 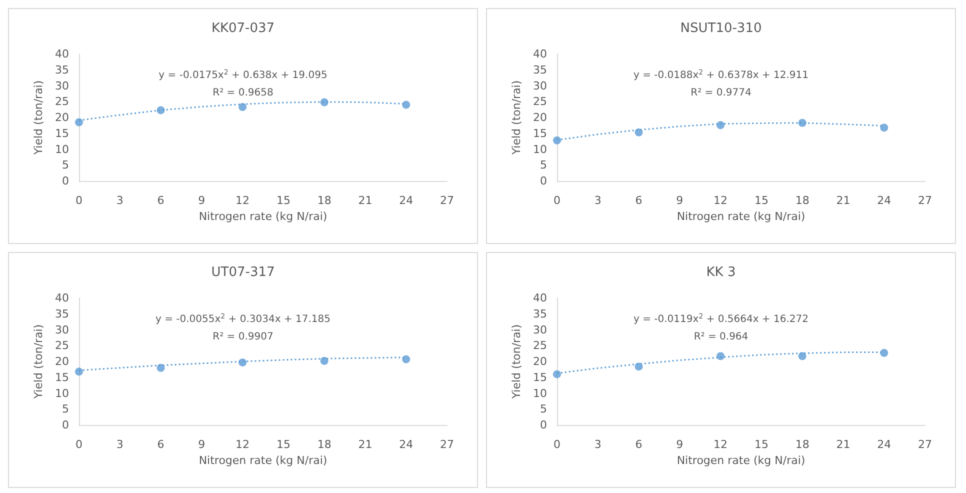 I want to click on x-tick-label: 6, so click(x=638, y=200).